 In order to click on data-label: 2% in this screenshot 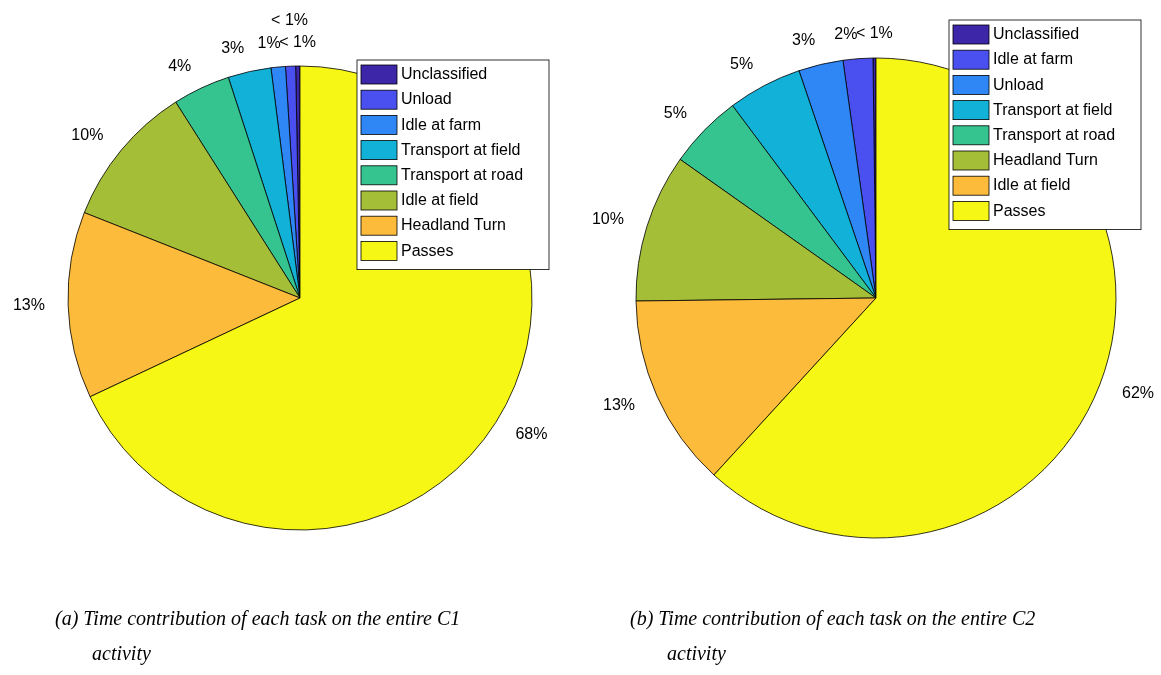, I will do `click(846, 33)`.